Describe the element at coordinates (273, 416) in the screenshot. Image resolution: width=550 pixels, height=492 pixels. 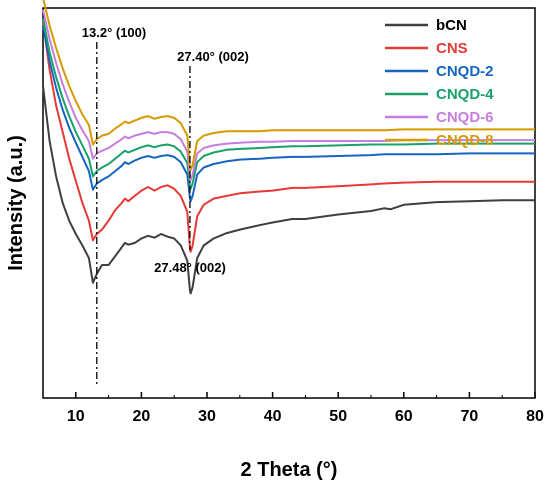
I see `x-tick-label-40: 40` at that location.